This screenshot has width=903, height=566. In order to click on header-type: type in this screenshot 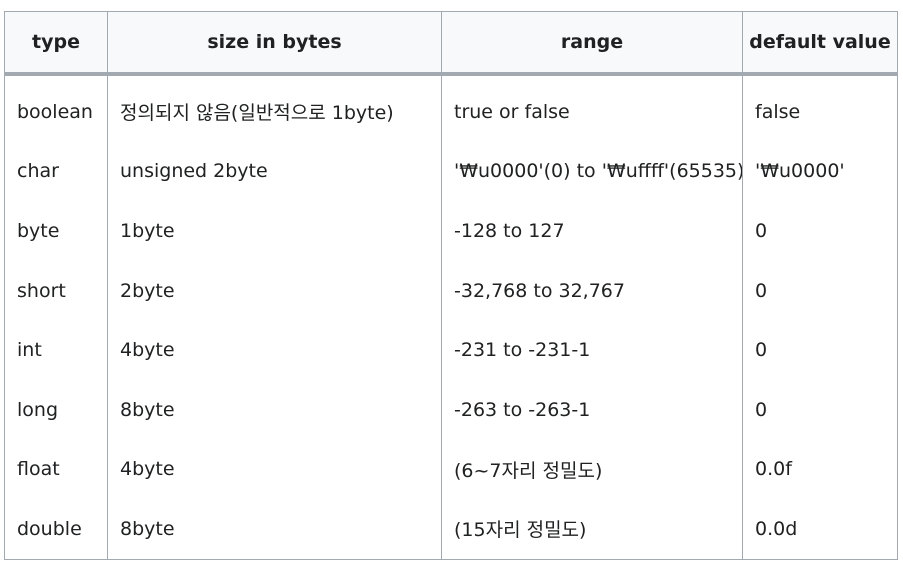, I will do `click(56, 43)`.